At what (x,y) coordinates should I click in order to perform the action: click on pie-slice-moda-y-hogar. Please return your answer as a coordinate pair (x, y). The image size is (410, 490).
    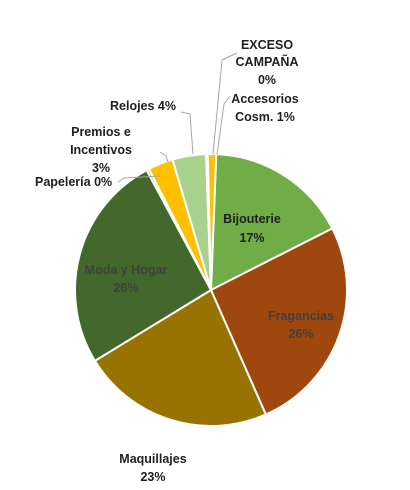
    Looking at the image, I should click on (143, 265).